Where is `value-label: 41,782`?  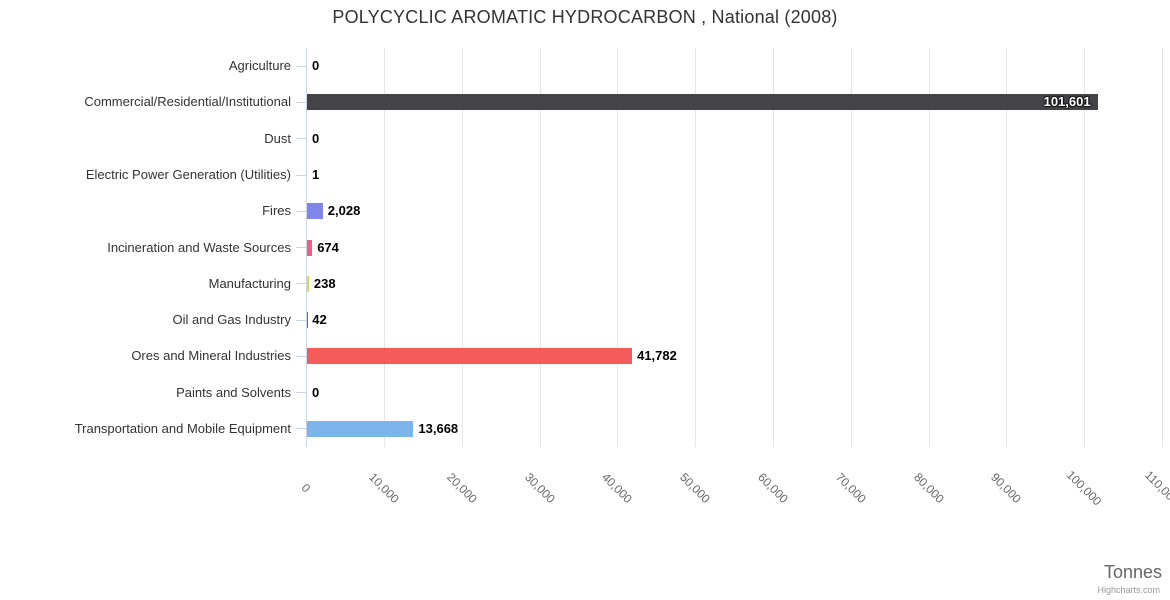 value-label: 41,782 is located at coordinates (657, 356).